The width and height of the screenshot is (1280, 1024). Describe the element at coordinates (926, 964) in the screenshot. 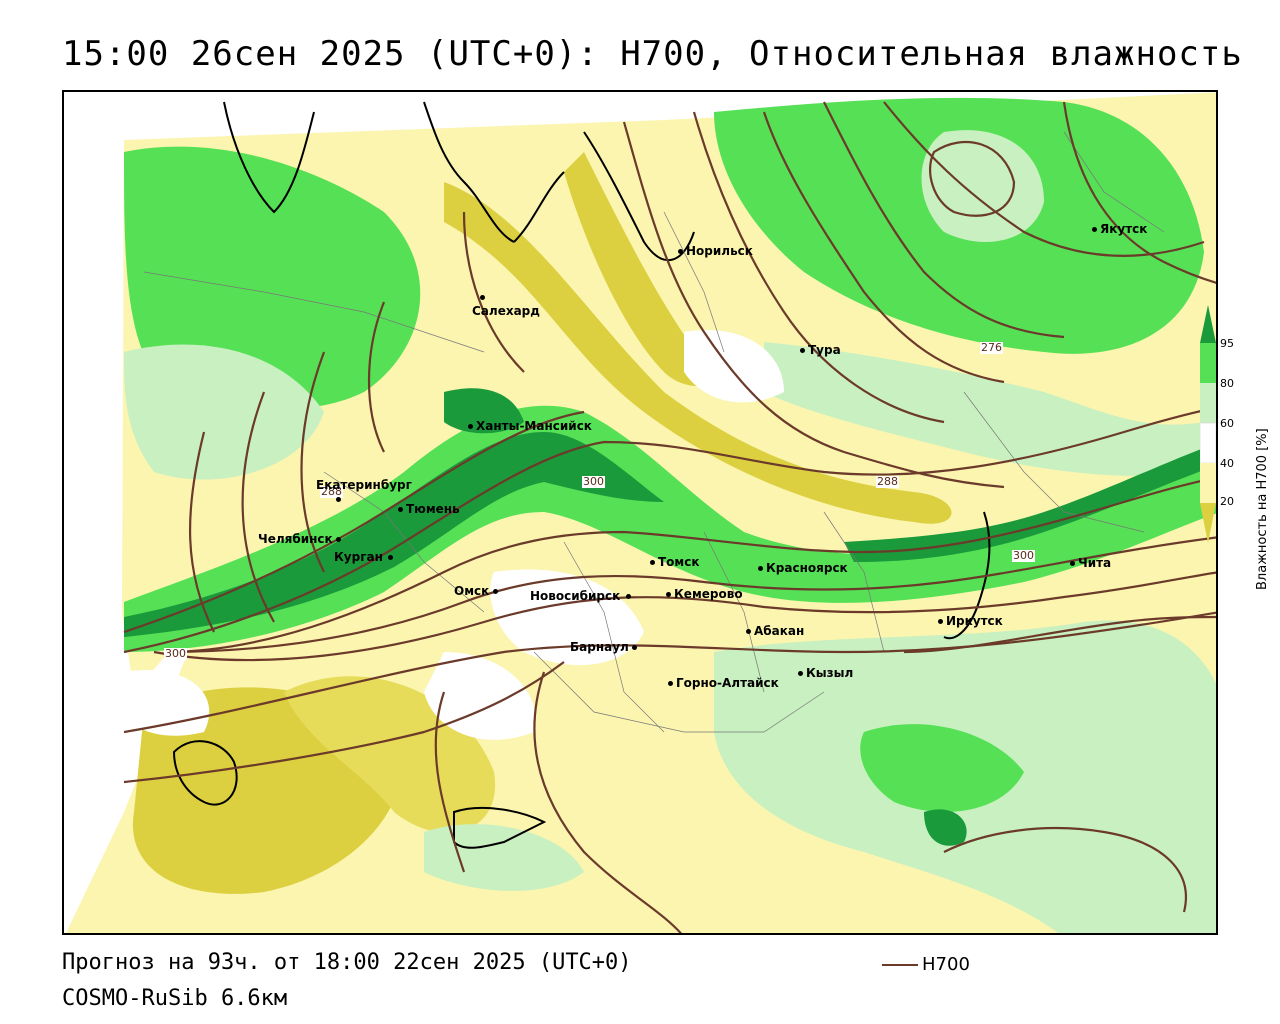

I see `contour-line-legend: H700` at that location.